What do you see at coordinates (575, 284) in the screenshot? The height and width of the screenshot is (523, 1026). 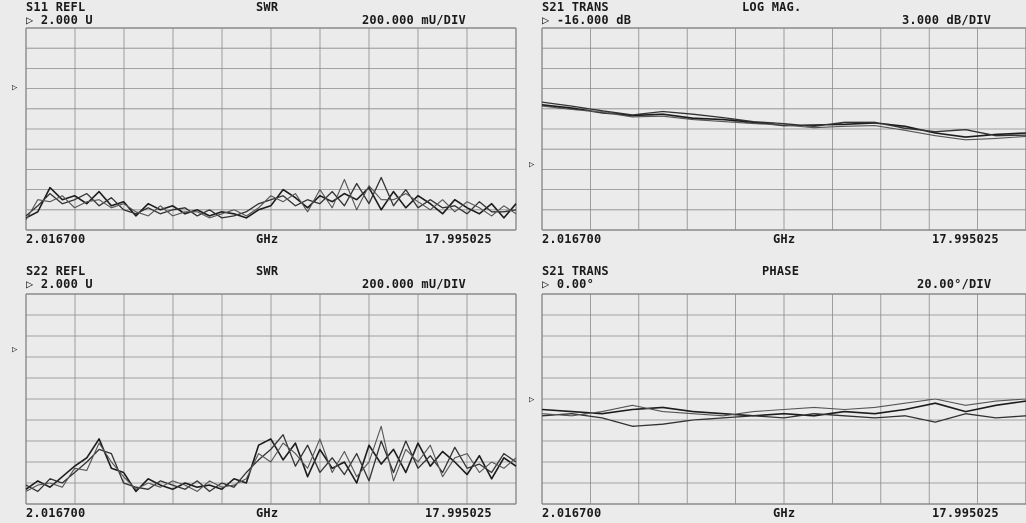 I see `reference-value: 0.00°` at bounding box center [575, 284].